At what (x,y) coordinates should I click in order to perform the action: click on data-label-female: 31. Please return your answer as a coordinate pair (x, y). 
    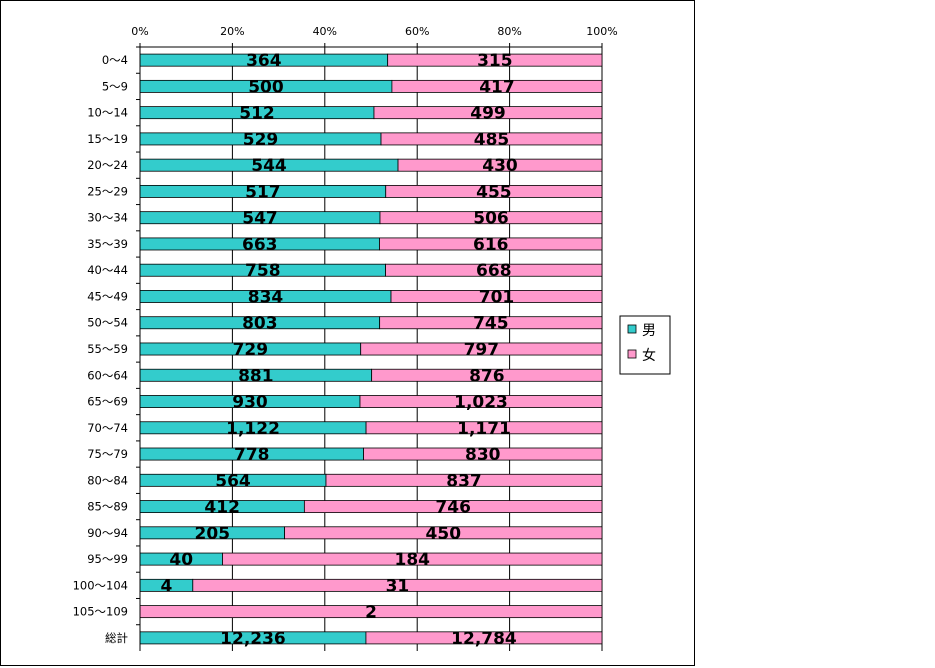
    Looking at the image, I should click on (398, 586).